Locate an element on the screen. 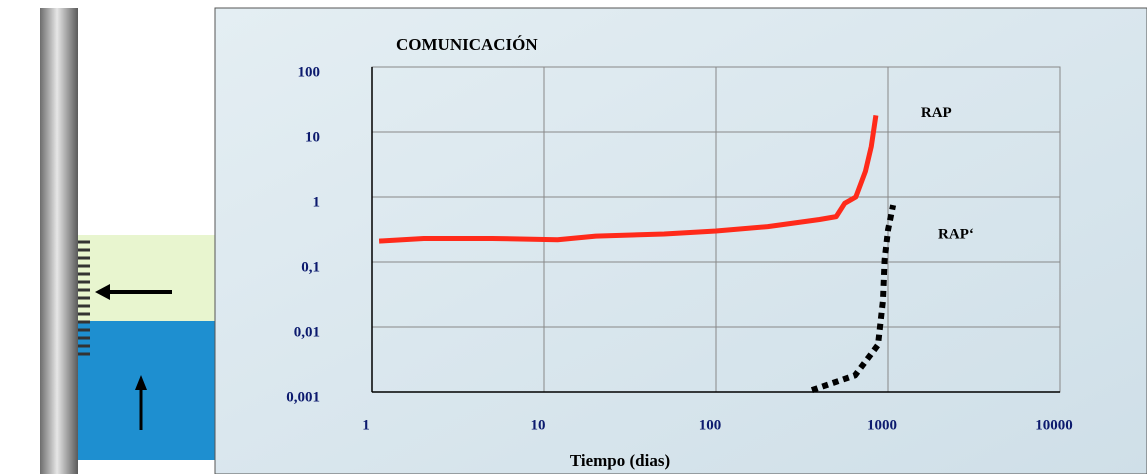 This screenshot has width=1147, height=474. flow-arrows is located at coordinates (133, 357).